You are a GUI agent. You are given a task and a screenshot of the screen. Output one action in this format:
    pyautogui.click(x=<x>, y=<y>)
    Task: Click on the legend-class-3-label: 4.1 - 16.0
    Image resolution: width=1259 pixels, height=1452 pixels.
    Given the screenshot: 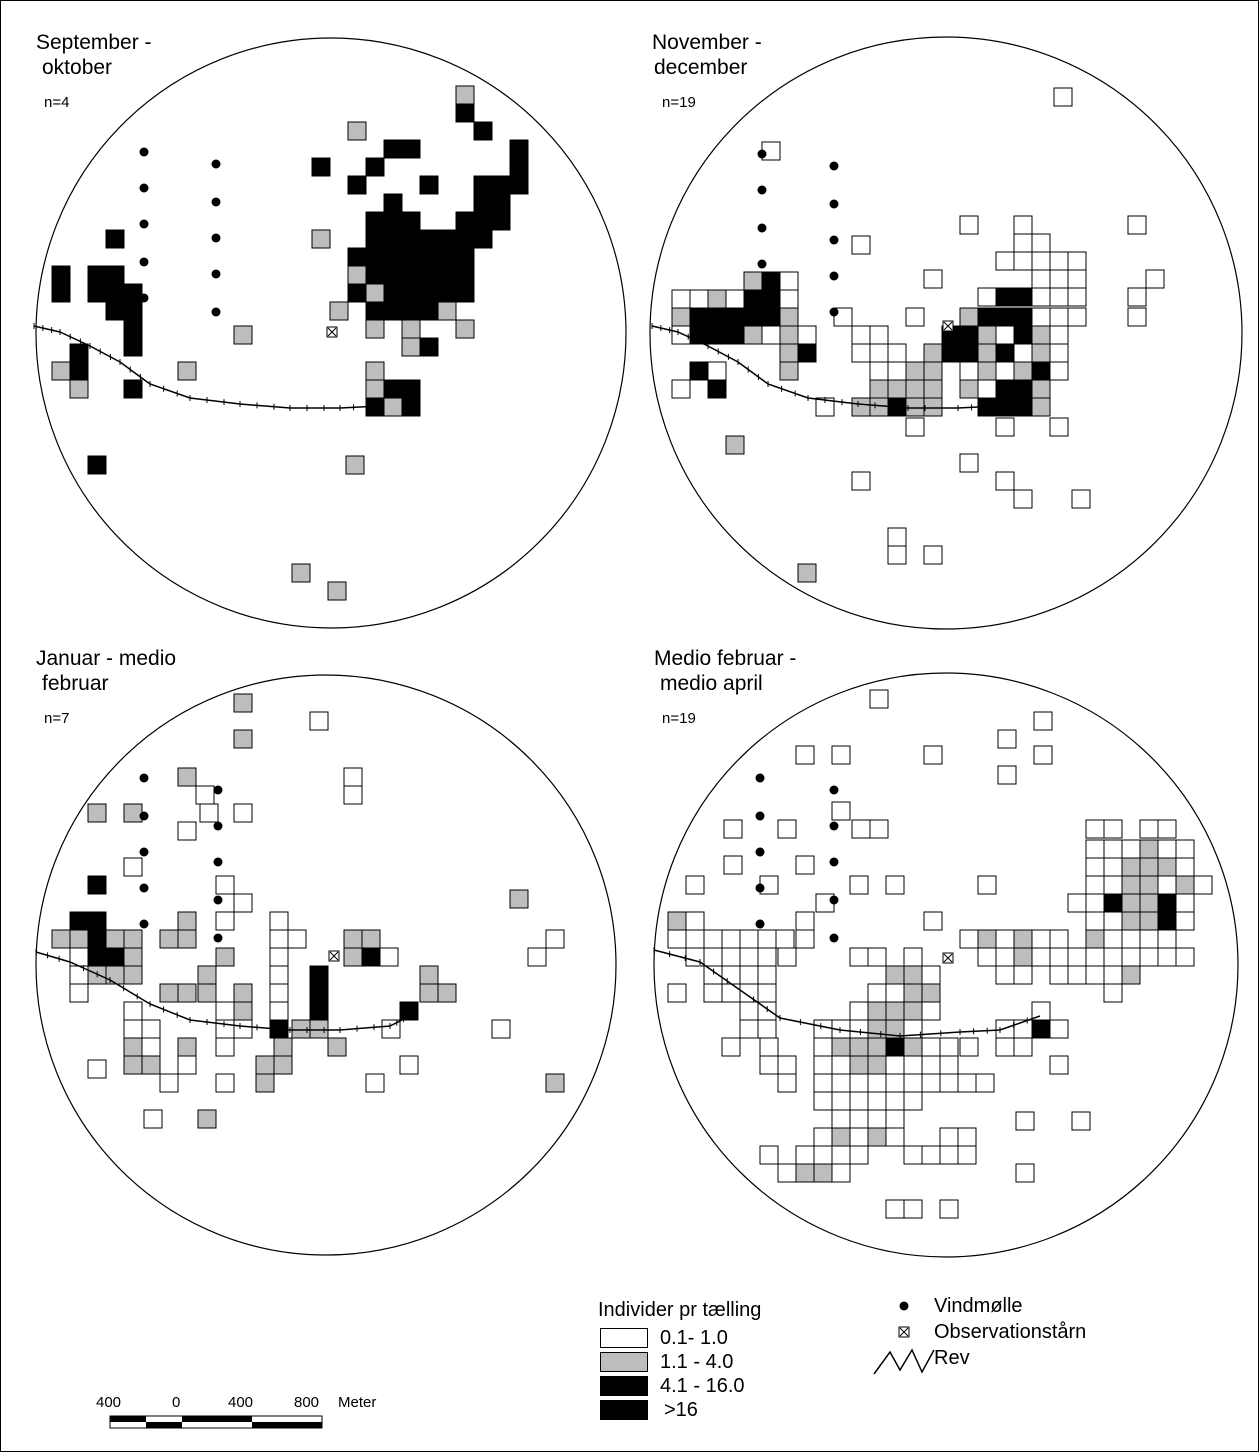 What is the action you would take?
    pyautogui.click(x=702, y=1386)
    